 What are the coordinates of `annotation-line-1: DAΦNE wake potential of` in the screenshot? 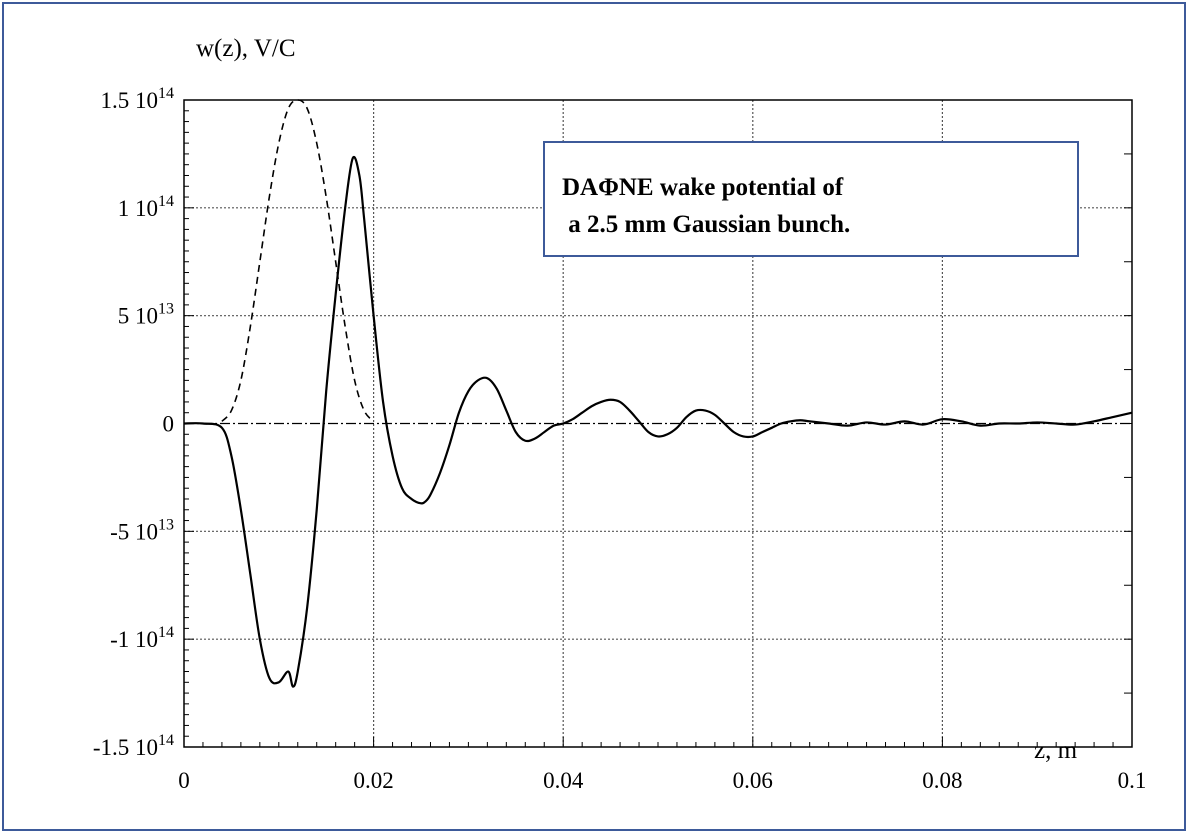 It's located at (703, 187).